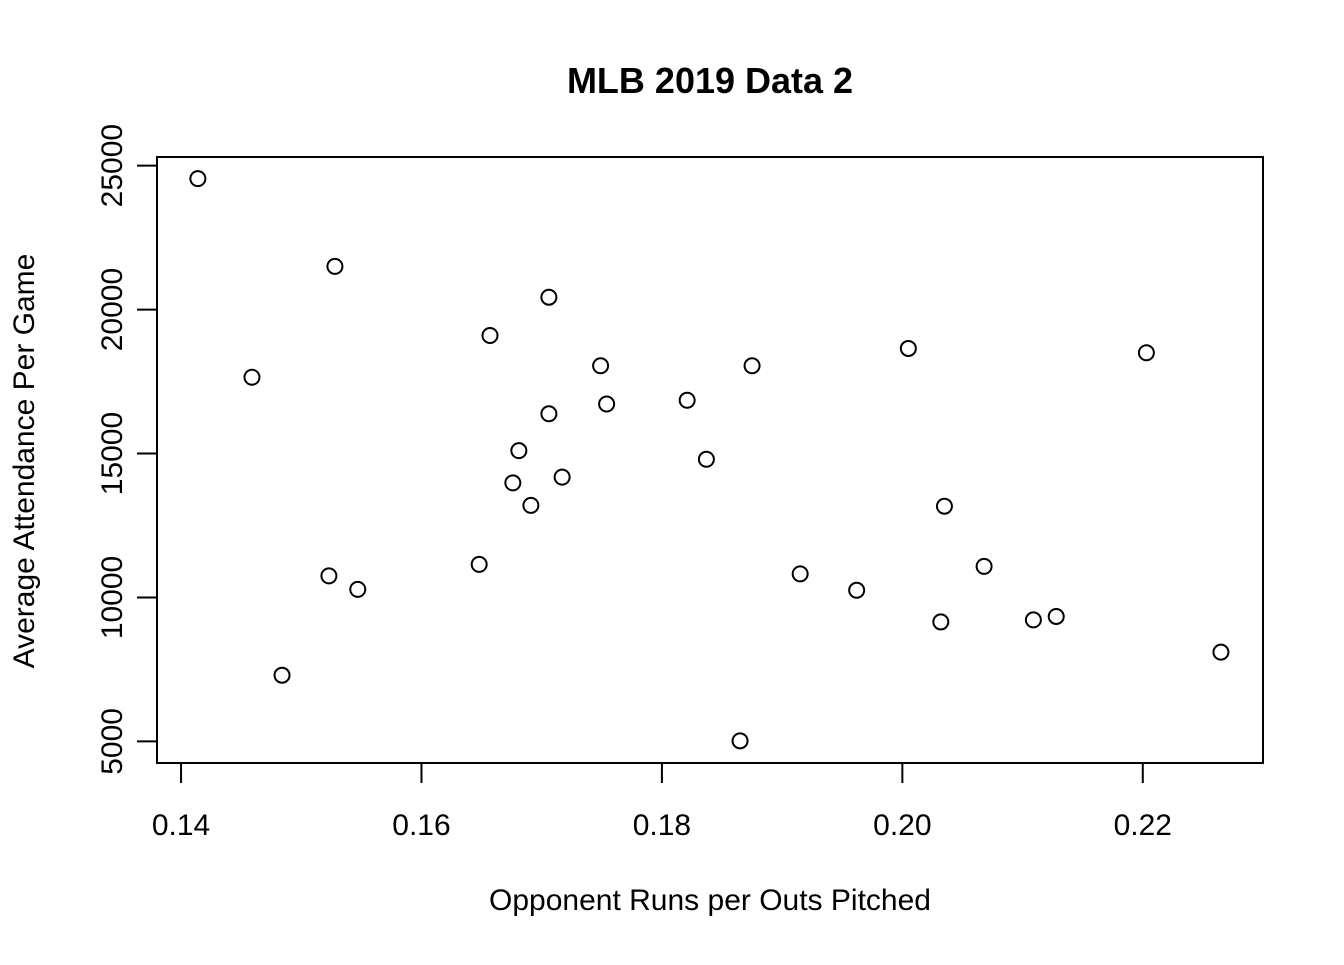 The width and height of the screenshot is (1344, 965). Describe the element at coordinates (662, 825) in the screenshot. I see `x-tick-label: 0.18` at that location.